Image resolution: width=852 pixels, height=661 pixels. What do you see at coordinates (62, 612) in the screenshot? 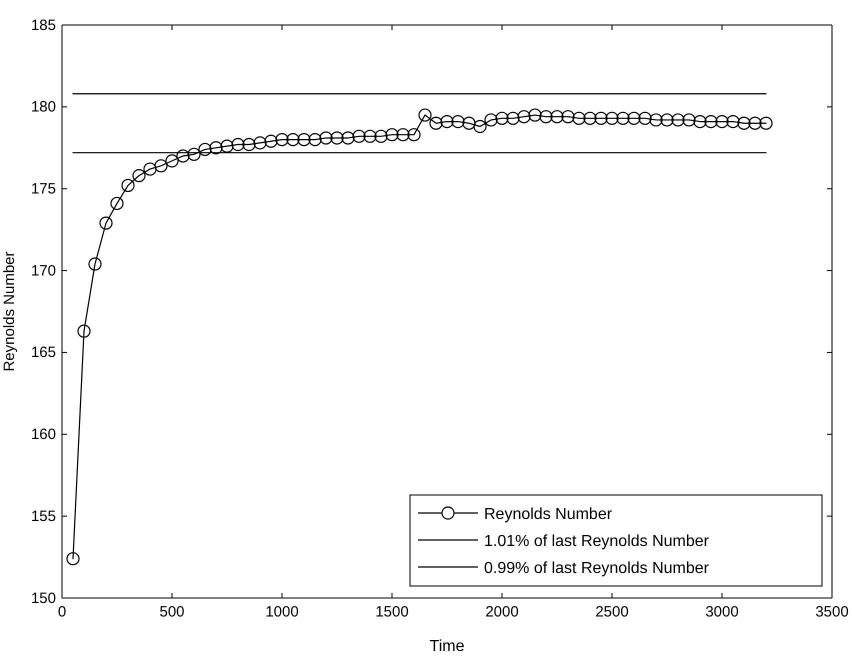
I see `x-tick-label: 0` at bounding box center [62, 612].